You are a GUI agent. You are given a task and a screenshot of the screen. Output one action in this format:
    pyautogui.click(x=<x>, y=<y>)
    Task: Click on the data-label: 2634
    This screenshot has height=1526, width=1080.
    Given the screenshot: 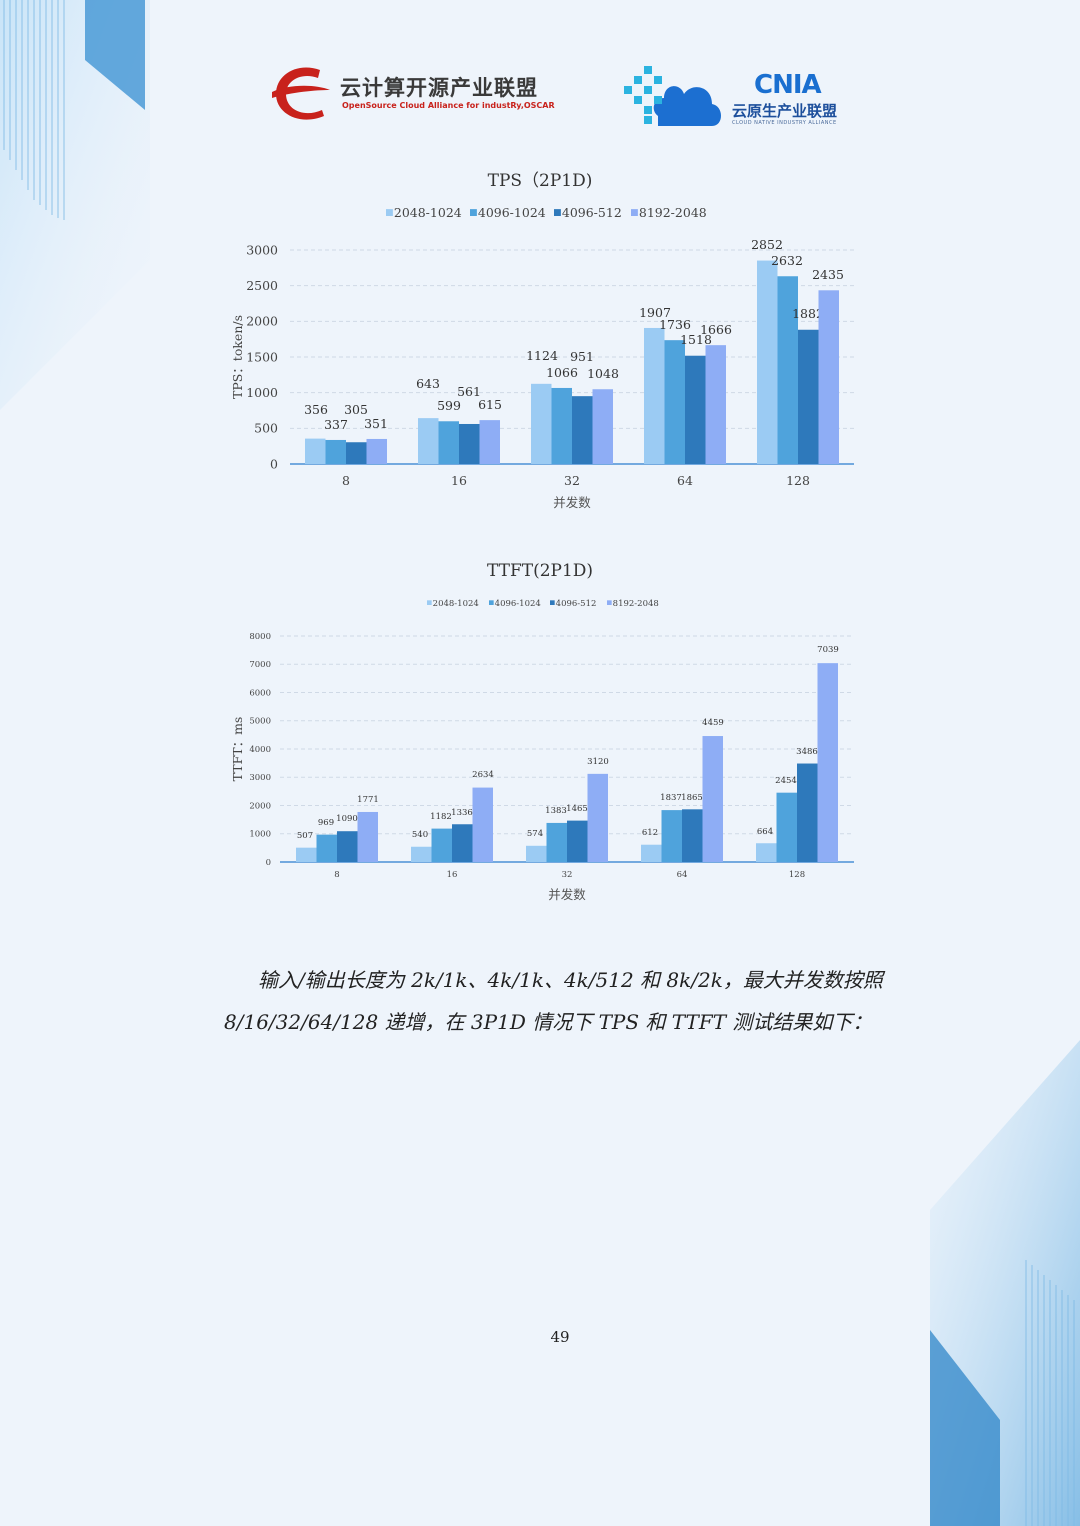 What is the action you would take?
    pyautogui.click(x=483, y=775)
    